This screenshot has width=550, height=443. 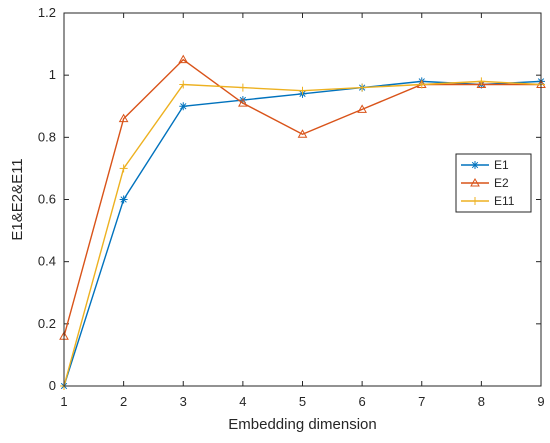 I want to click on y-tick-label: 0, so click(x=52, y=385).